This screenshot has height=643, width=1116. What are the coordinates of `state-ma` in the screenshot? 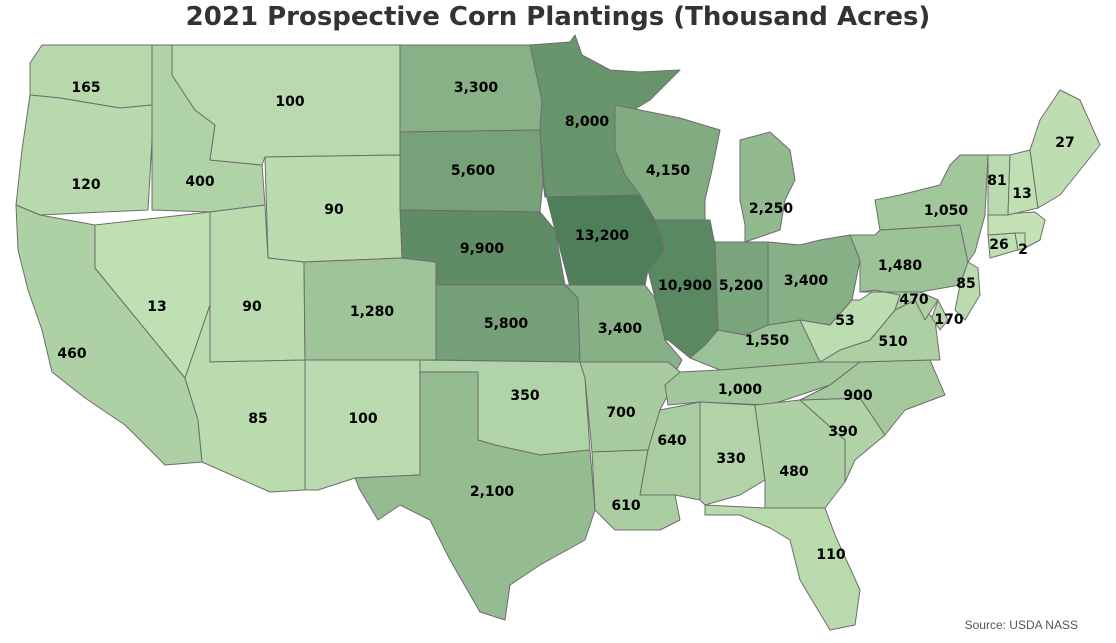 It's located at (1016, 230).